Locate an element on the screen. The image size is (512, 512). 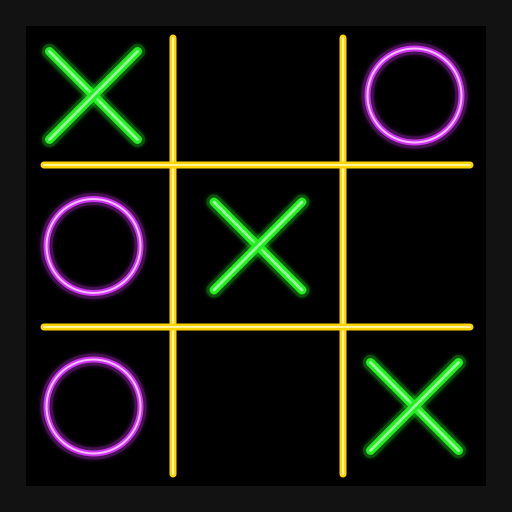
board-cell-r1-c2 is located at coordinates (258, 95).